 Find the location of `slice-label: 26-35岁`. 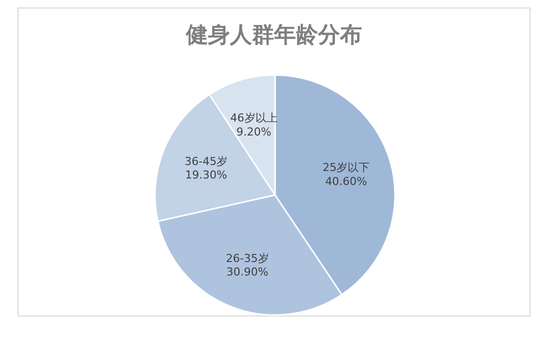

slice-label: 26-35岁 is located at coordinates (247, 258).